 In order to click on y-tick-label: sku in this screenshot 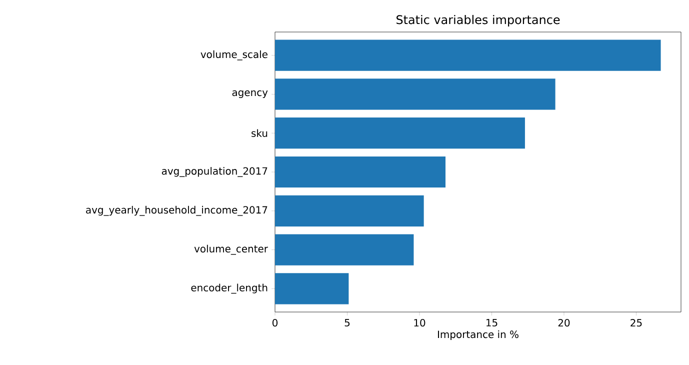, I will do `click(260, 133)`.